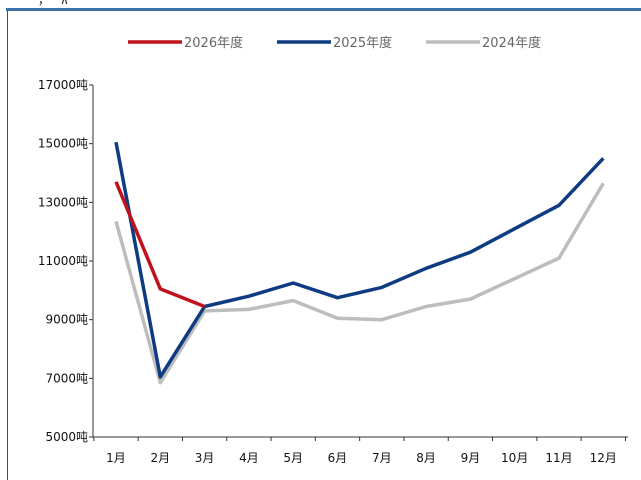 Image resolution: width=641 pixels, height=480 pixels. Describe the element at coordinates (426, 458) in the screenshot. I see `x-tick-label: 8月` at that location.